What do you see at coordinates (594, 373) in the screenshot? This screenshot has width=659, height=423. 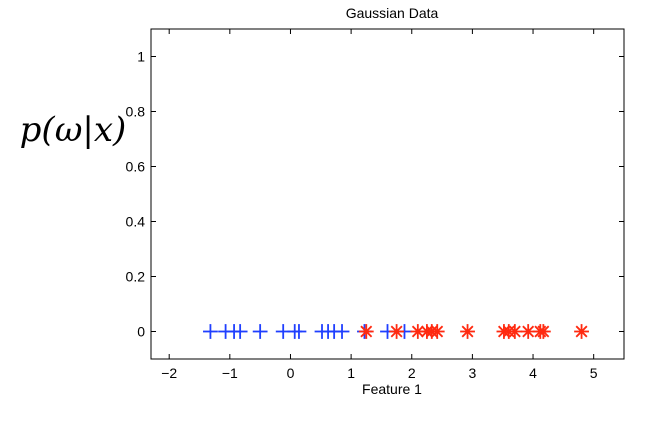 I see `x-tick-label: 5` at bounding box center [594, 373].